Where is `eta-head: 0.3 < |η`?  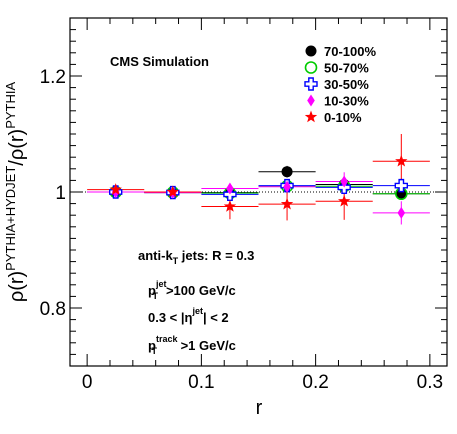 eta-head: 0.3 < |η is located at coordinates (170, 317).